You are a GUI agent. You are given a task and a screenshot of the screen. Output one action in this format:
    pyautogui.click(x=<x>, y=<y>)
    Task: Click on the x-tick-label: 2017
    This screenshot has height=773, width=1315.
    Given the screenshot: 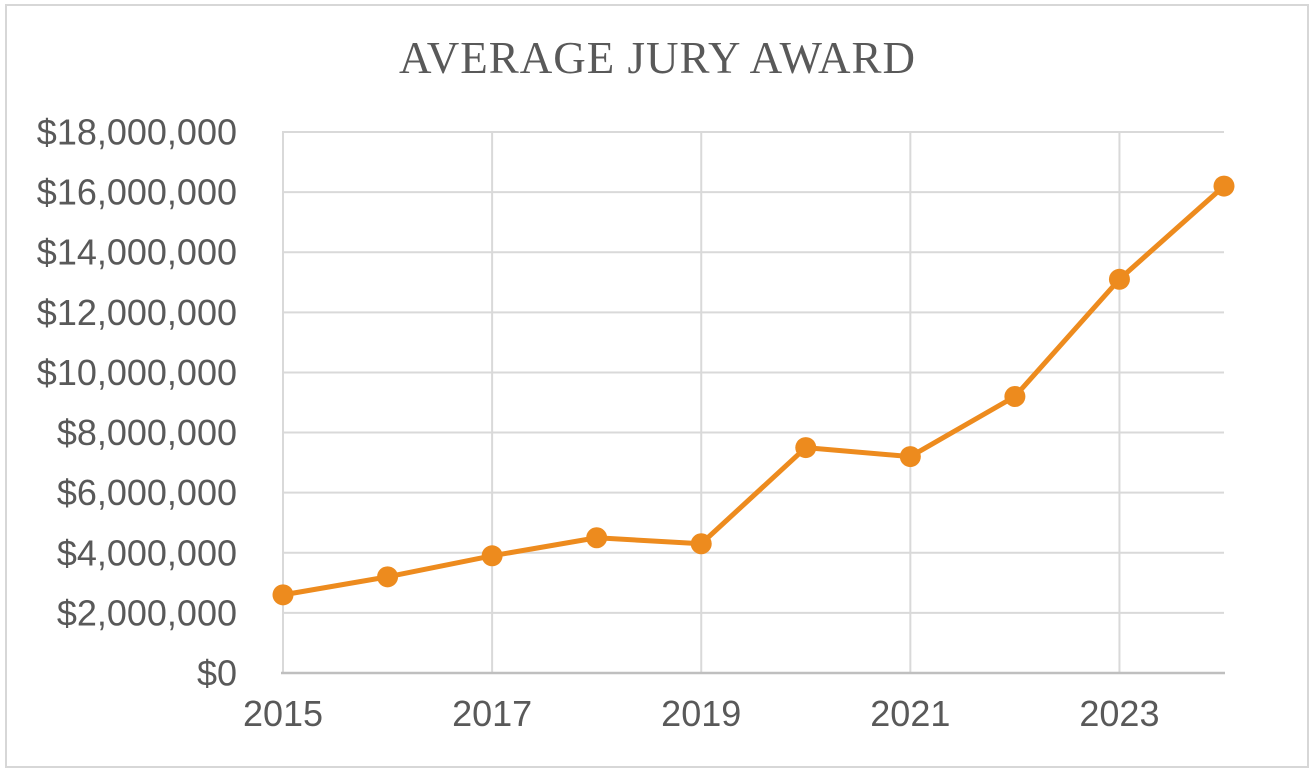 What is the action you would take?
    pyautogui.click(x=492, y=713)
    